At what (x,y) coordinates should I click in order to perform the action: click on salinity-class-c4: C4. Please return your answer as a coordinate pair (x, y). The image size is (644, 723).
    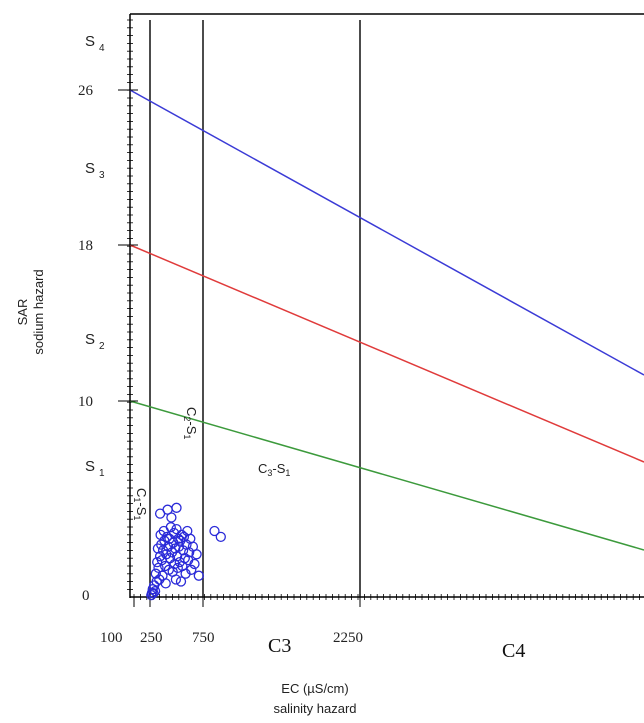
    Looking at the image, I should click on (513, 651).